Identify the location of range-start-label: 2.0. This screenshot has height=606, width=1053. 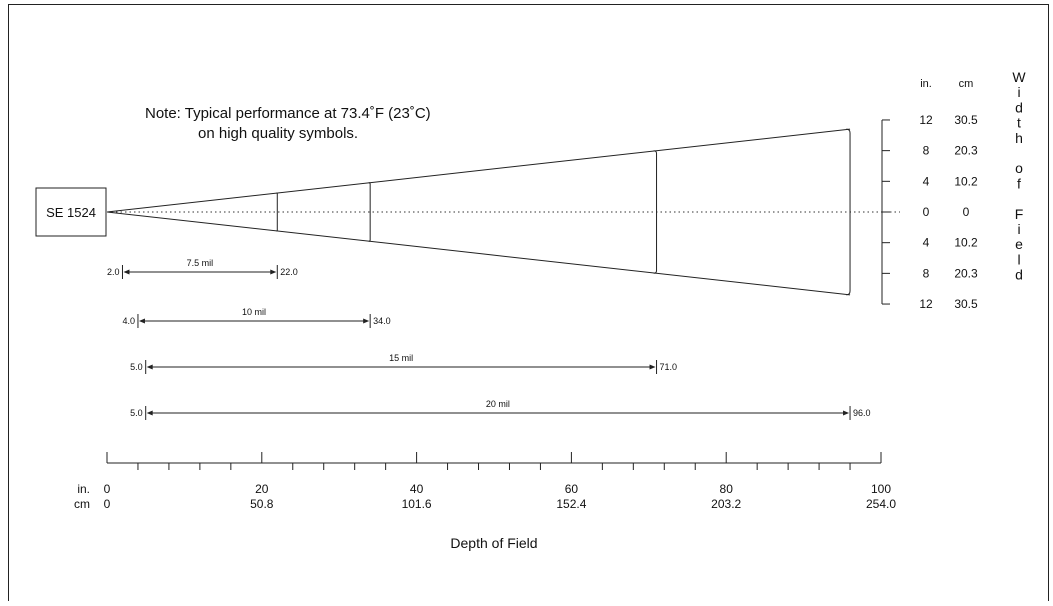
(113, 272).